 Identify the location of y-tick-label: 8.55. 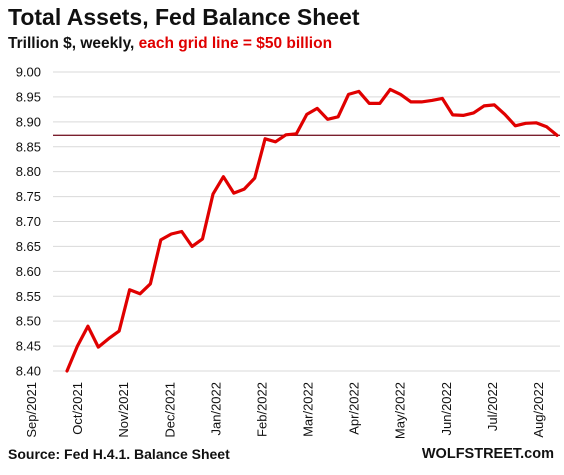
(28, 296).